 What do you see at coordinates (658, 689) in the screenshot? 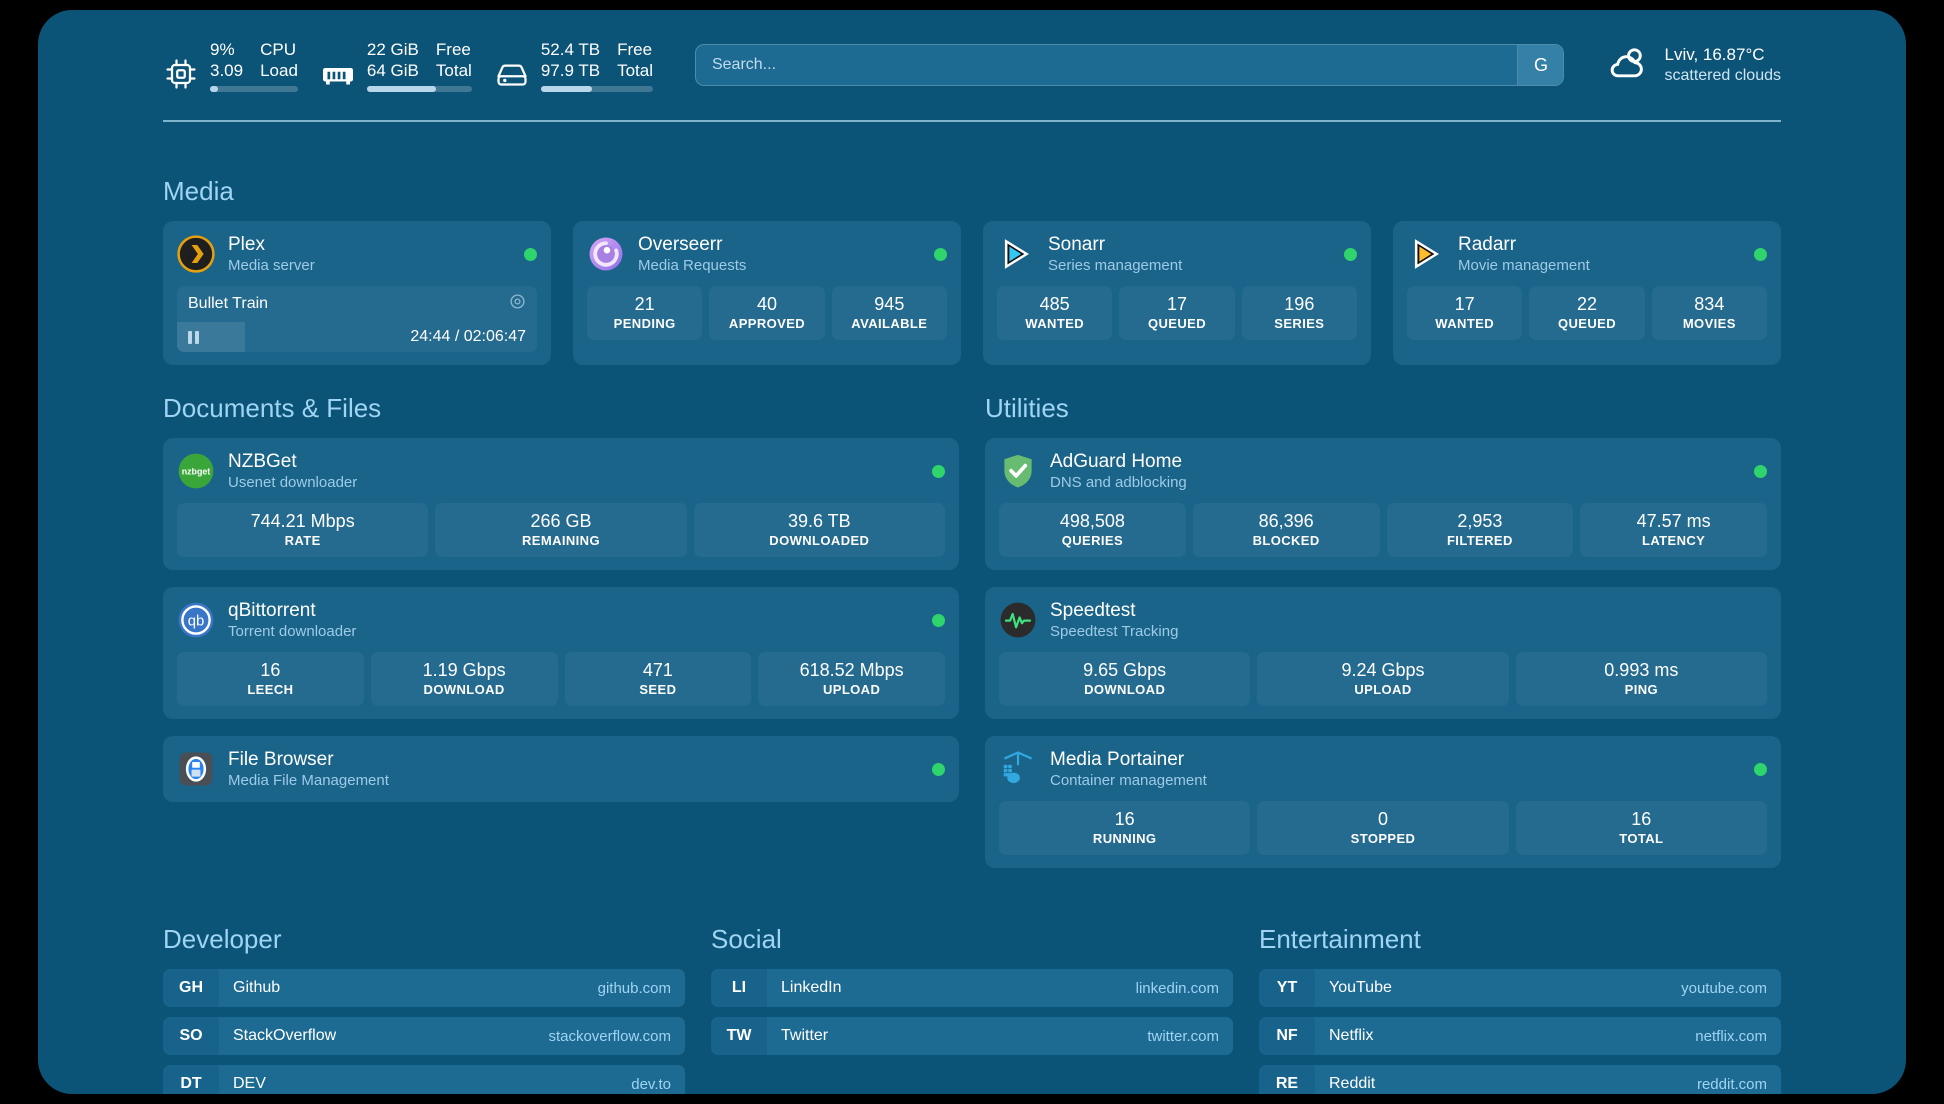
I see `stat-label: SEED` at bounding box center [658, 689].